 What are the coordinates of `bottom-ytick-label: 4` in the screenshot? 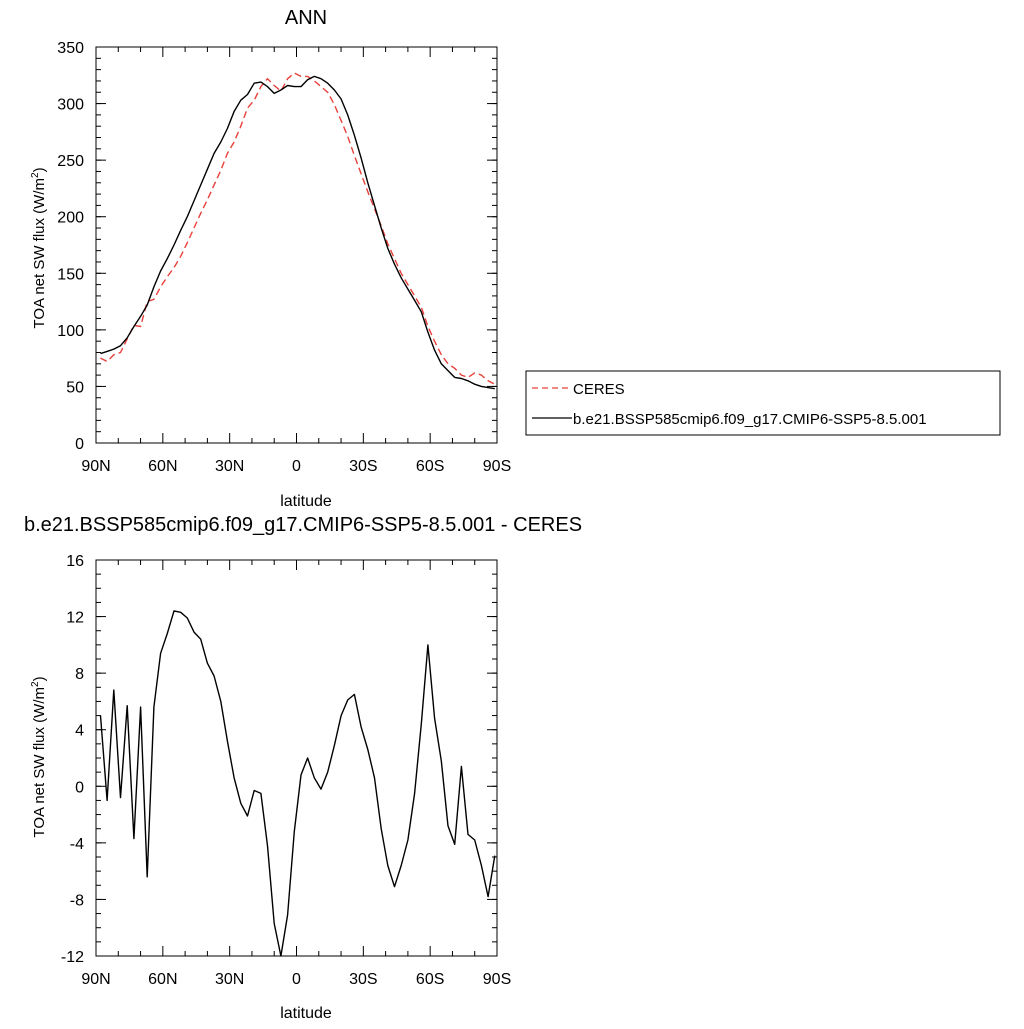 It's located at (79, 731).